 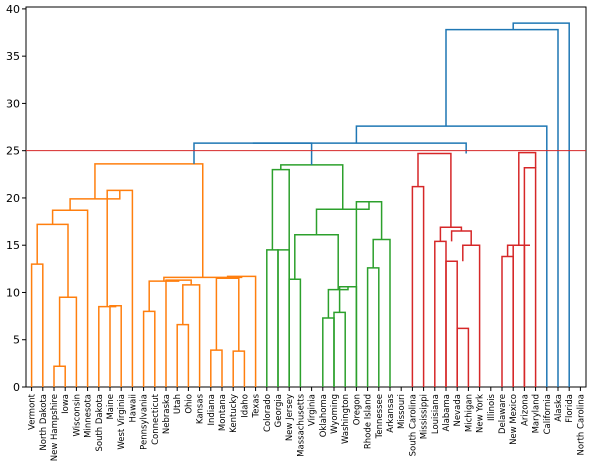 What do you see at coordinates (313, 410) in the screenshot?
I see `leaf-label: Virginia` at bounding box center [313, 410].